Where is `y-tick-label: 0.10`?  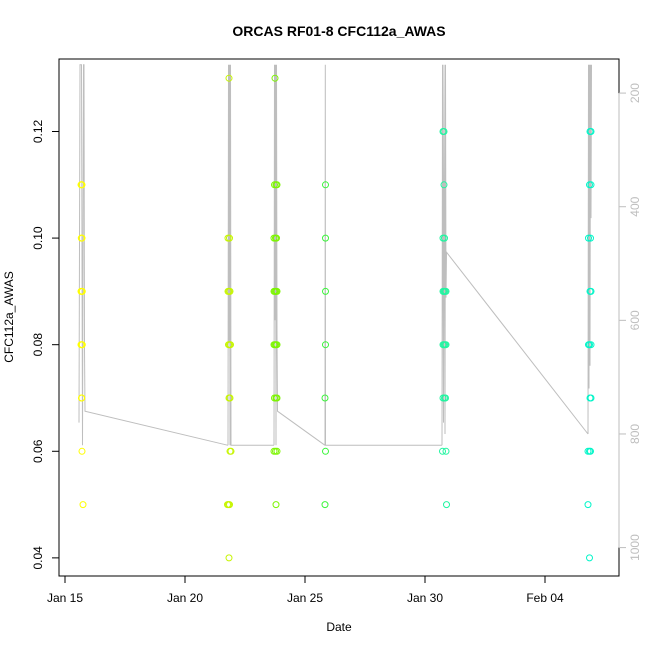
y-tick-label: 0.10 is located at coordinates (38, 238).